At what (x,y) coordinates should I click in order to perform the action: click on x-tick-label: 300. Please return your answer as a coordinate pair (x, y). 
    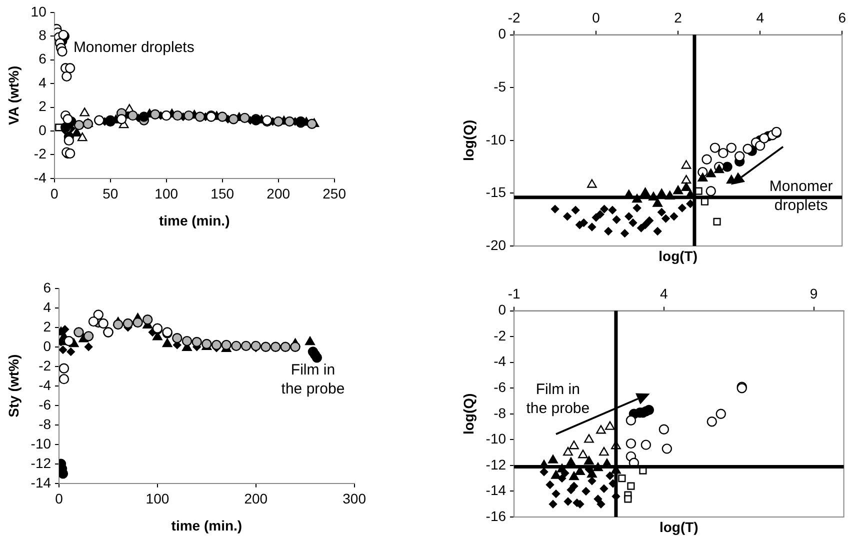
    Looking at the image, I should click on (354, 498).